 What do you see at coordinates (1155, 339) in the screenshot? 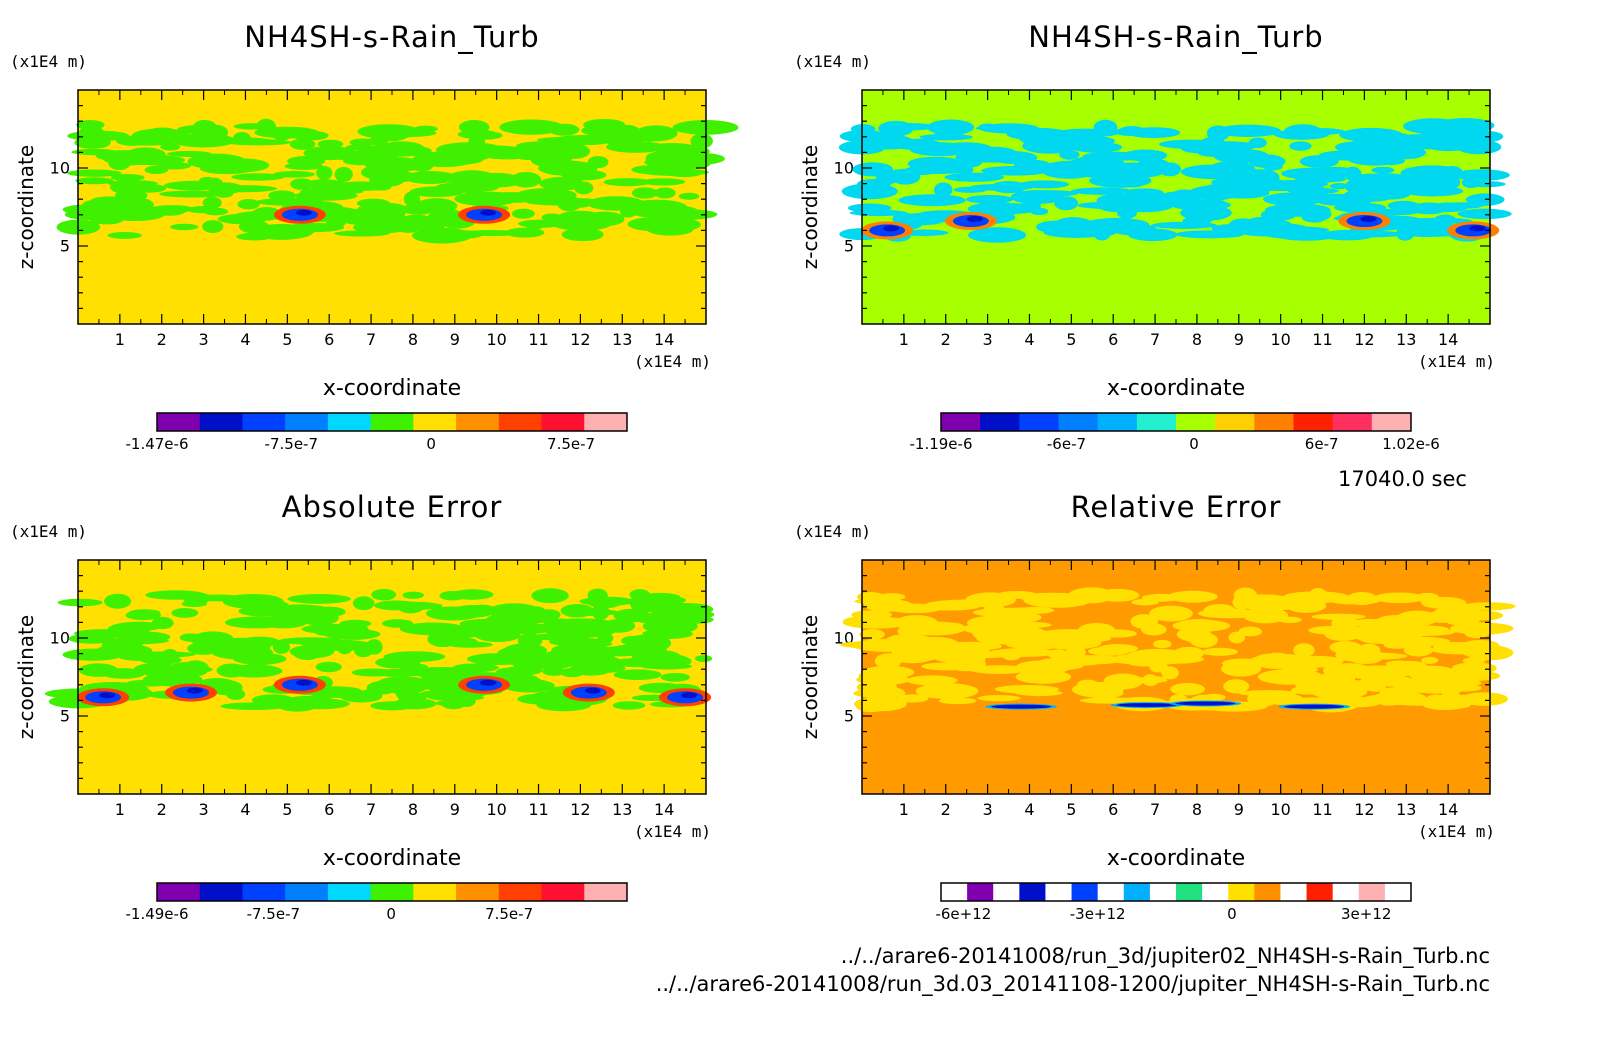
I see `x-tick-label: 7` at bounding box center [1155, 339].